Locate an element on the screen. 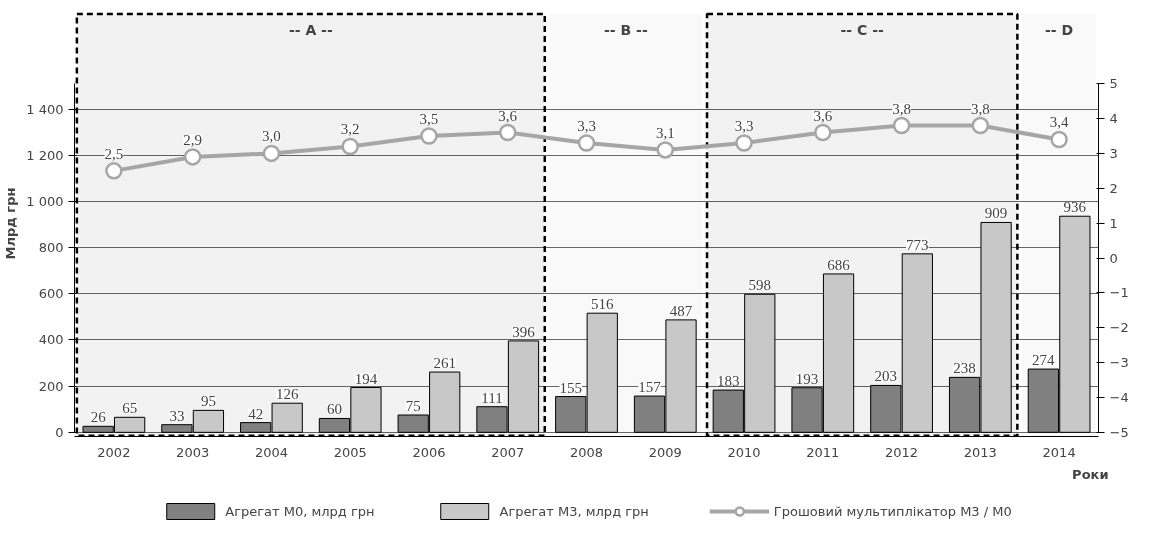 The image size is (1168, 536). data-label: 75 is located at coordinates (413, 406).